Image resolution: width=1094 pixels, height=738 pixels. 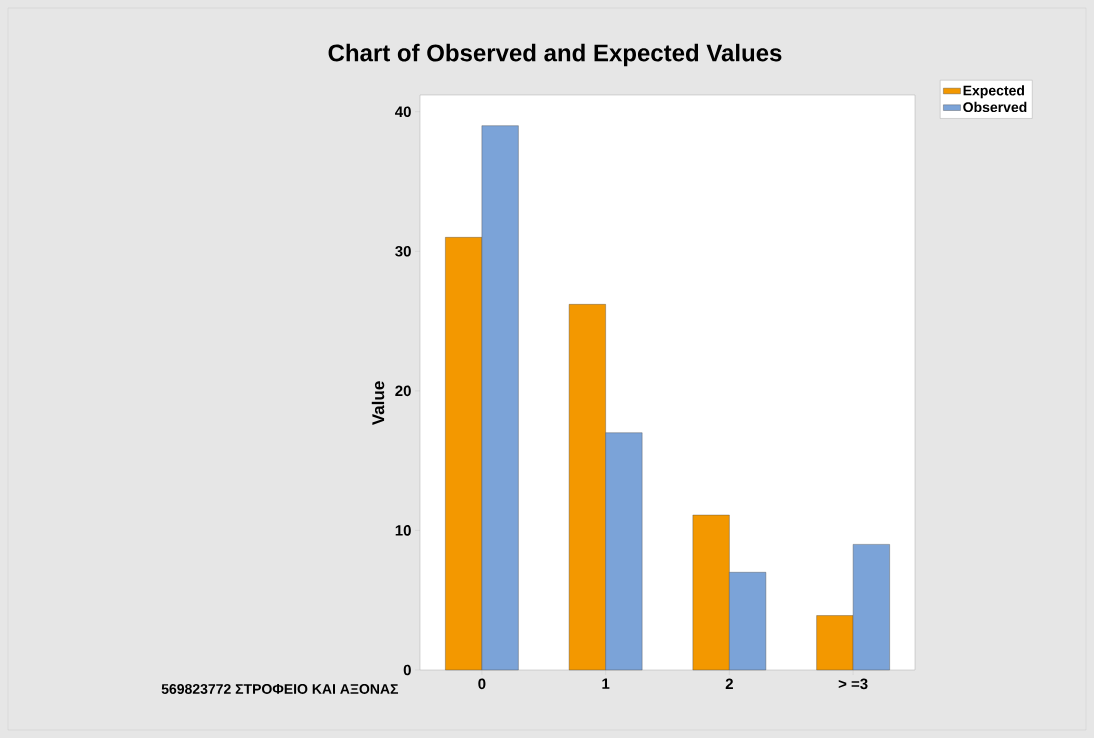 What do you see at coordinates (403, 112) in the screenshot?
I see `y-tick-label: 40` at bounding box center [403, 112].